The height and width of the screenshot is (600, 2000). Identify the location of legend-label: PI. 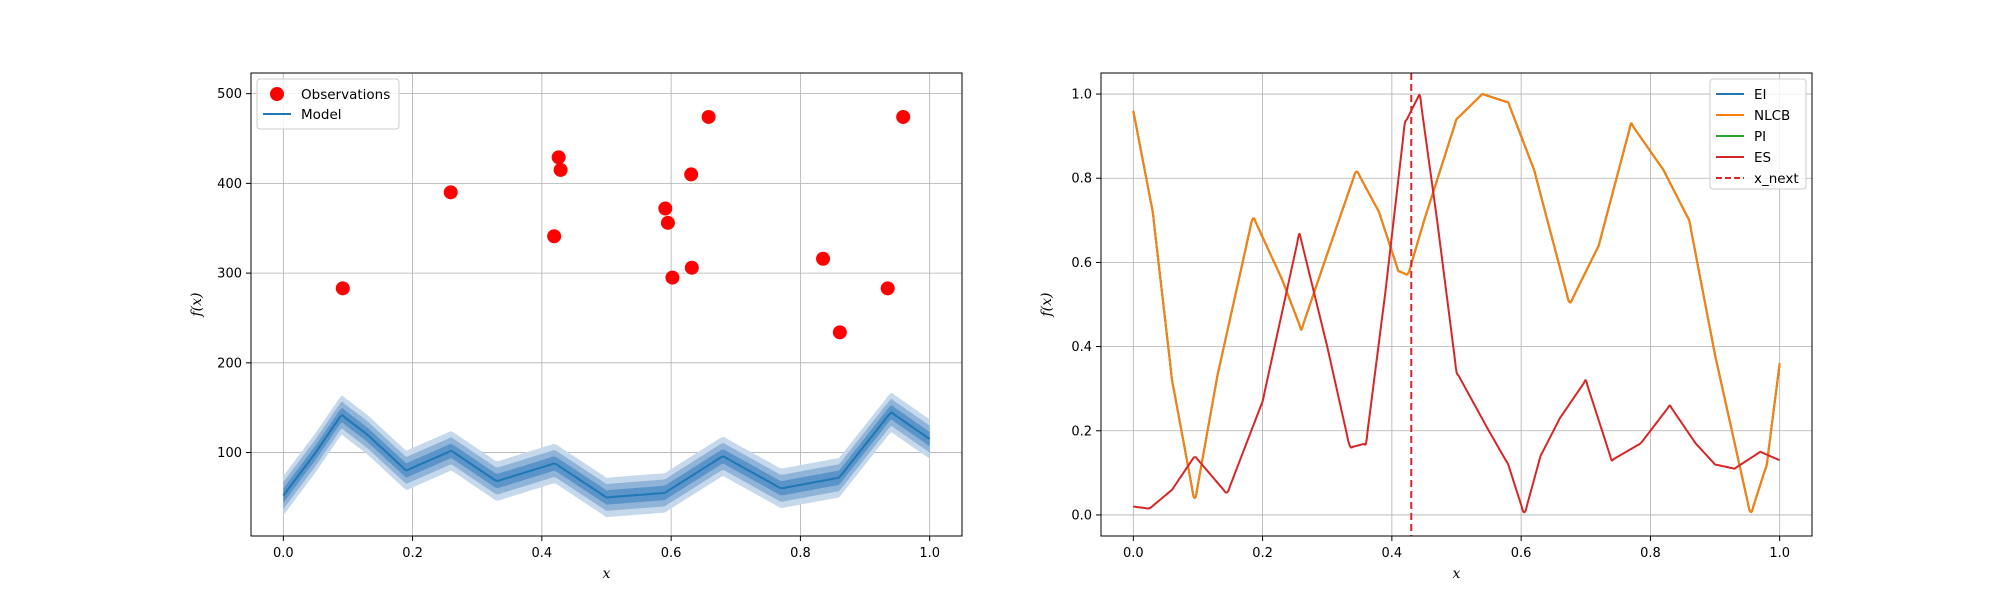
(1760, 137).